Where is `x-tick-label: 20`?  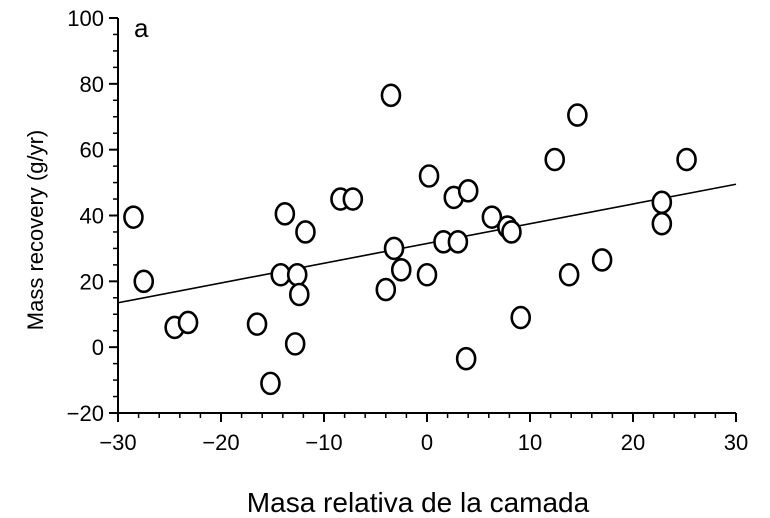
x-tick-label: 20 is located at coordinates (633, 442).